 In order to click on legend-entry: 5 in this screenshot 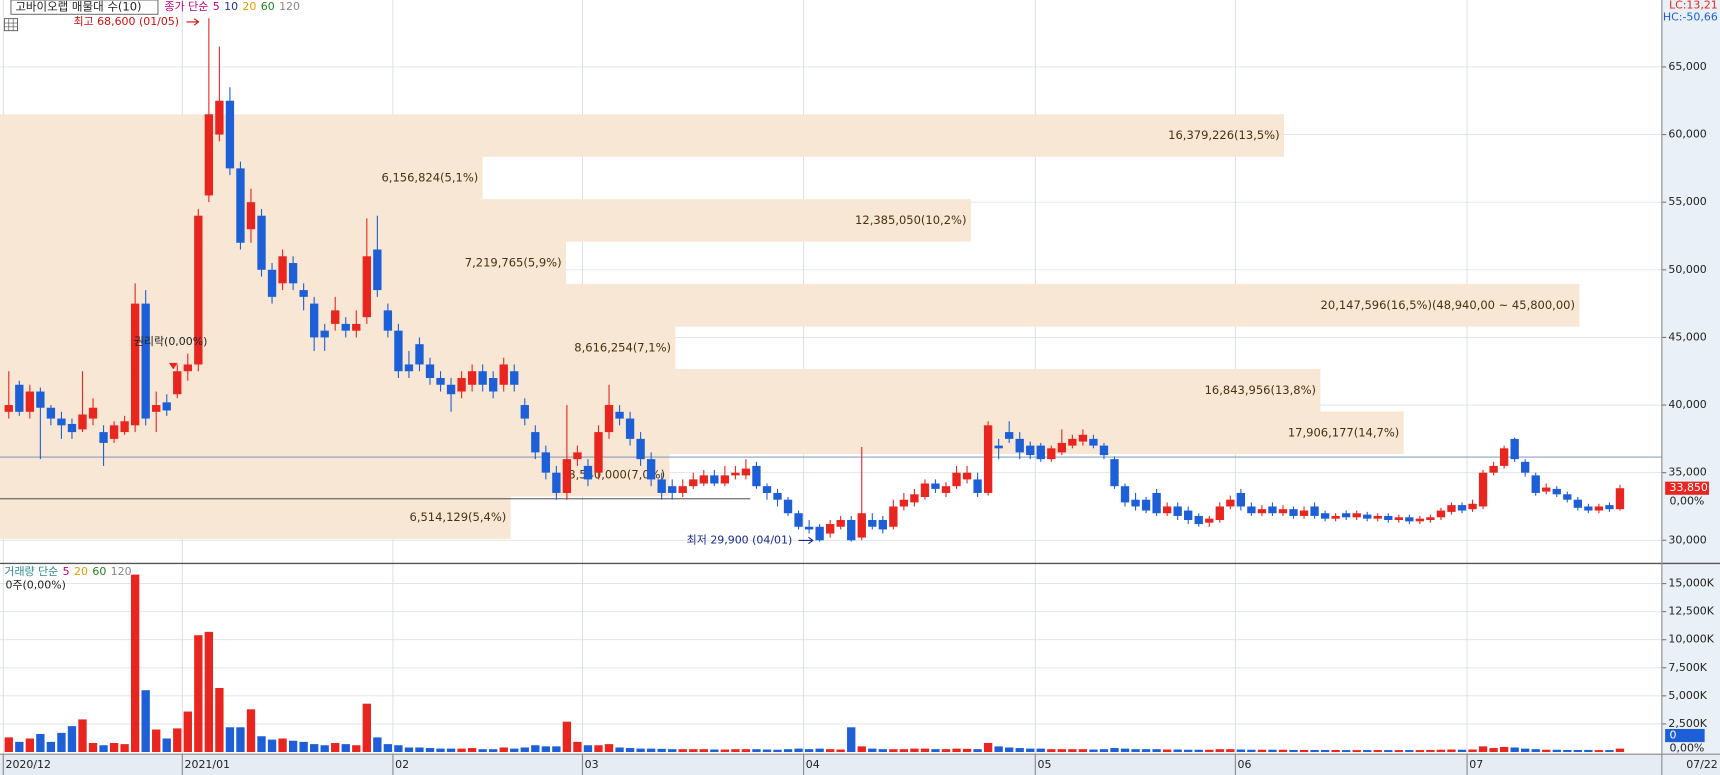, I will do `click(66, 571)`.